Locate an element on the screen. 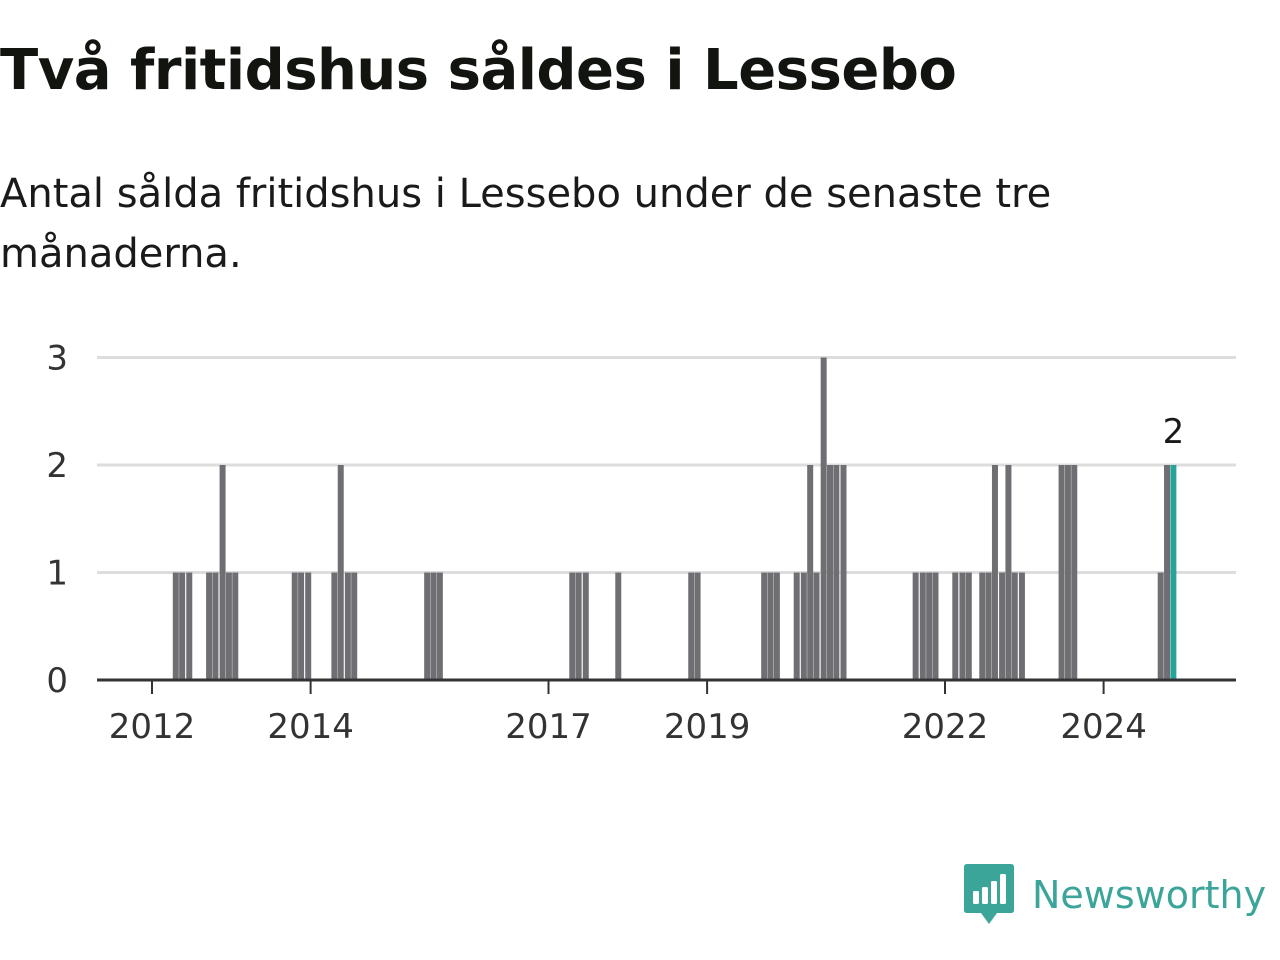 The image size is (1280, 960). data-label: 2 is located at coordinates (1174, 432).